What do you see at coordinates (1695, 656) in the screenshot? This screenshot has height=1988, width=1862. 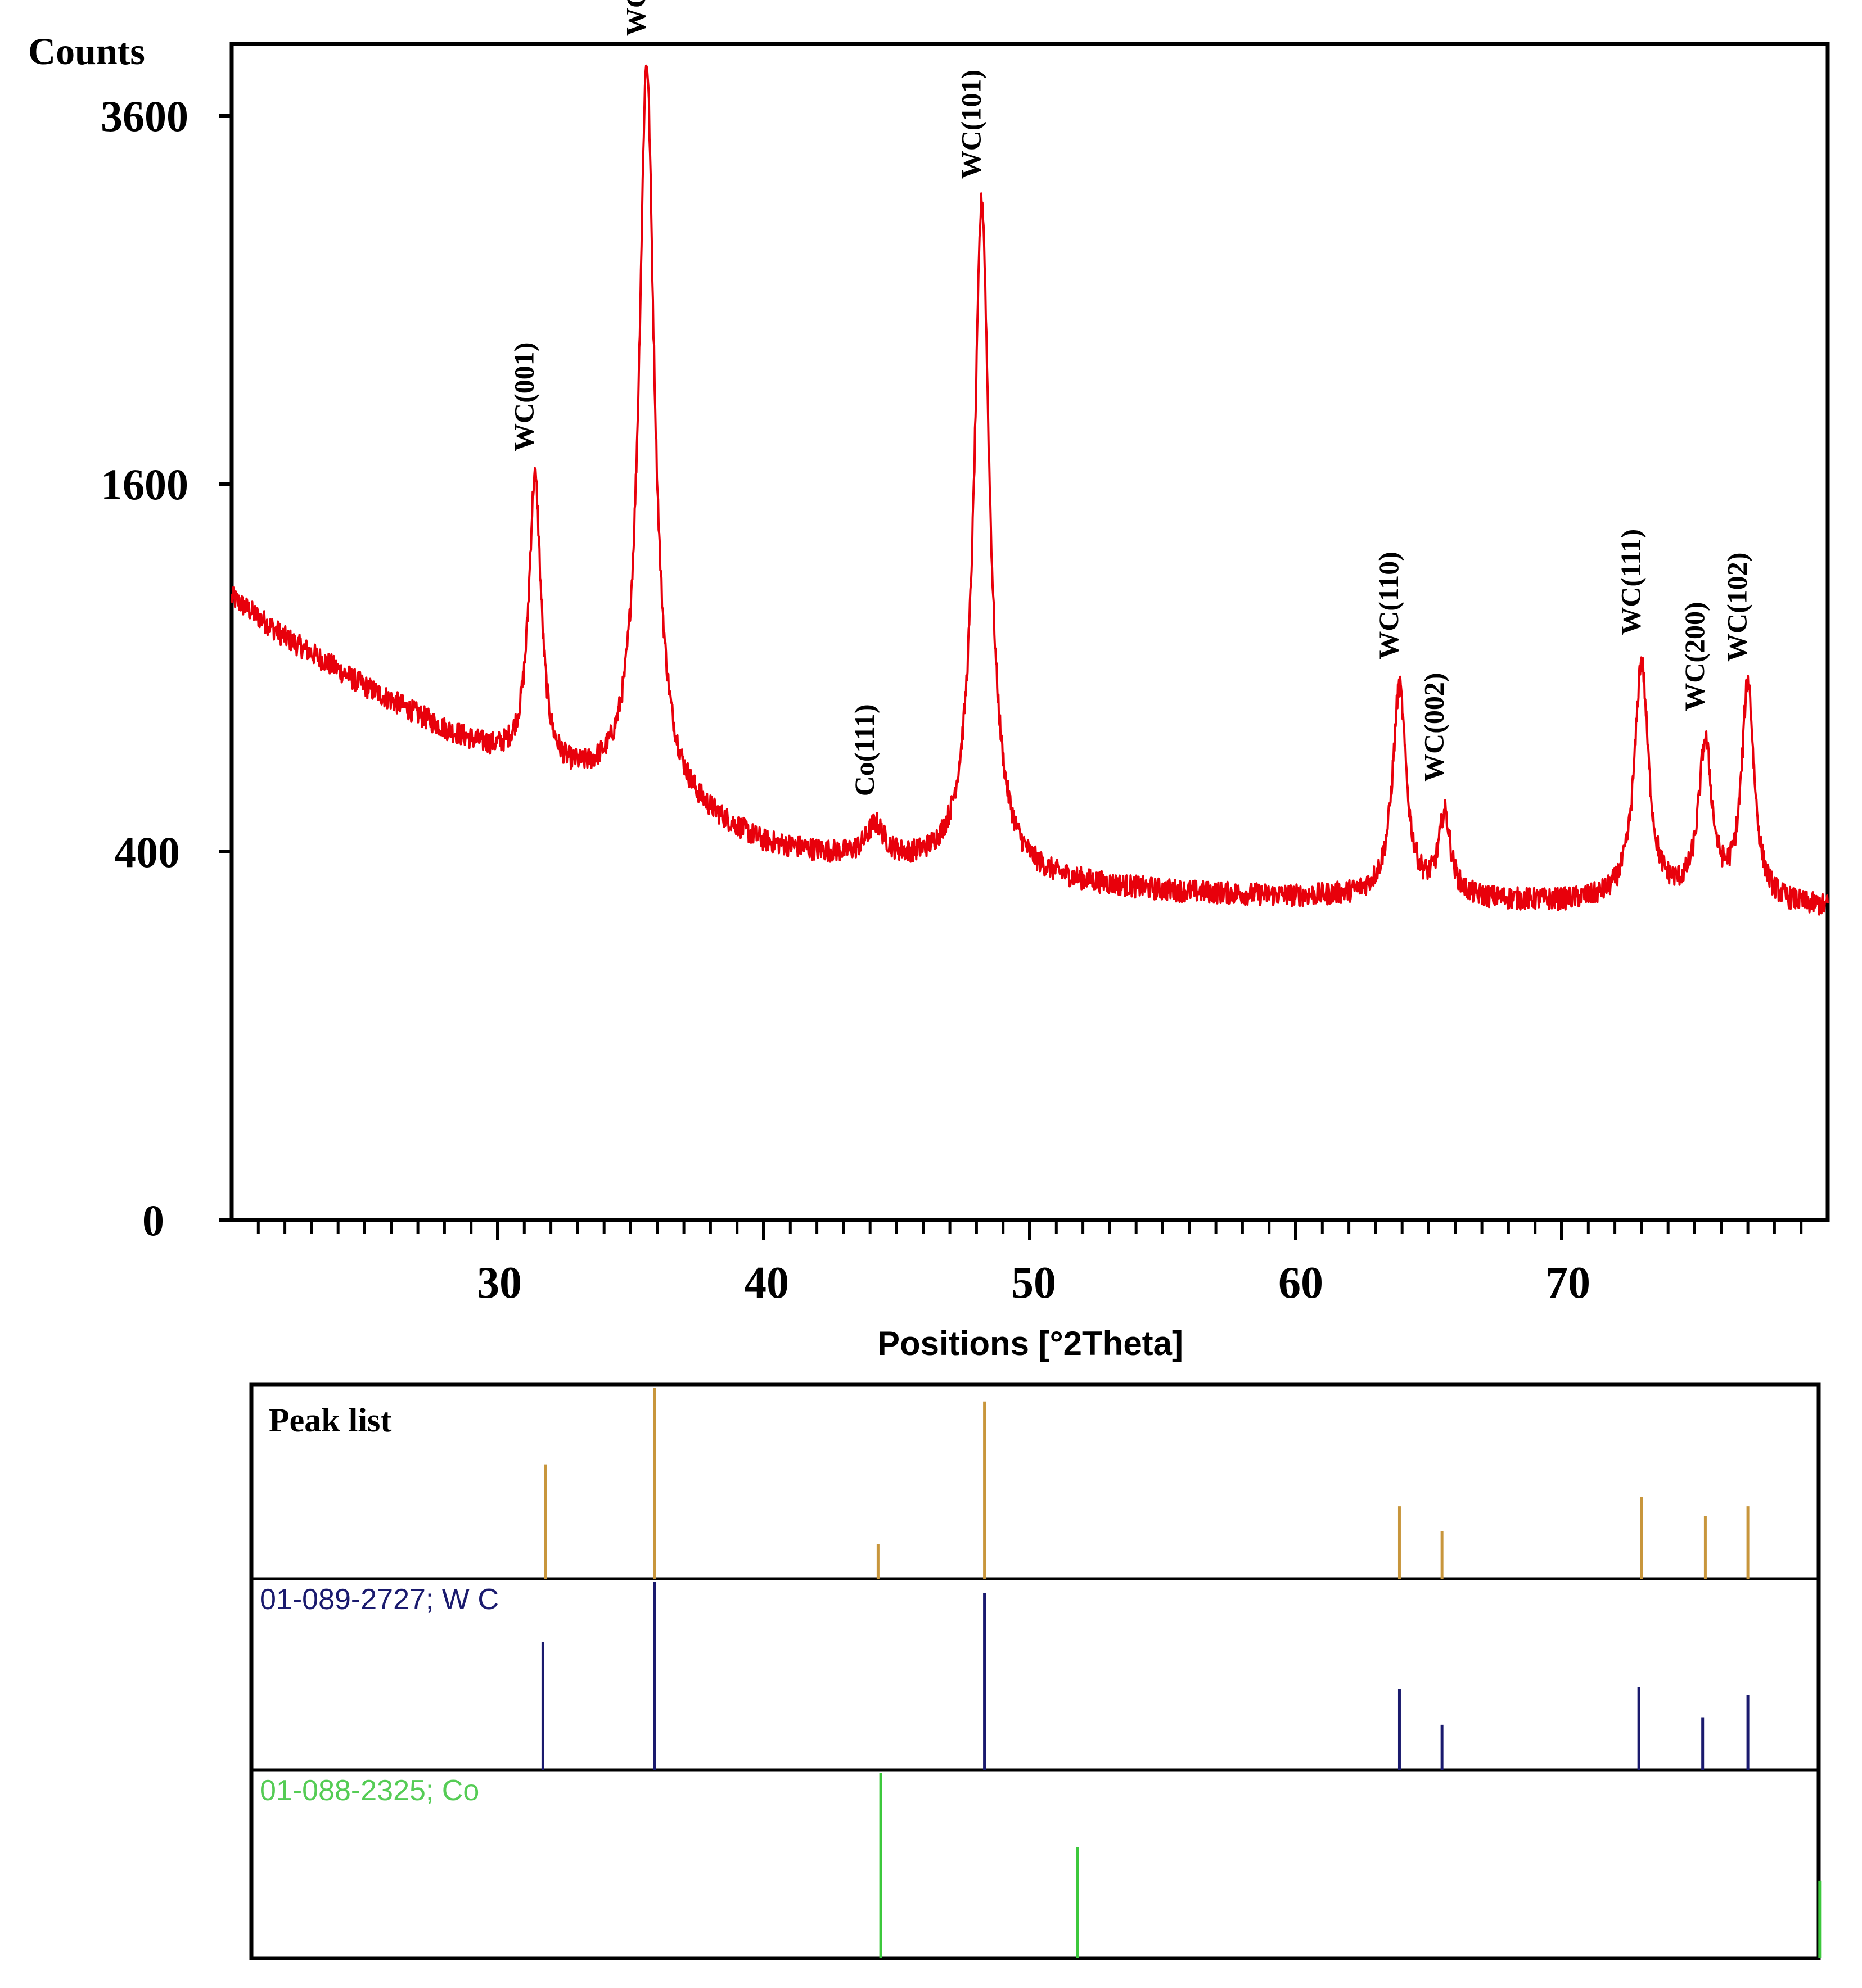 I see `peak-label-wc200: WC(200)` at bounding box center [1695, 656].